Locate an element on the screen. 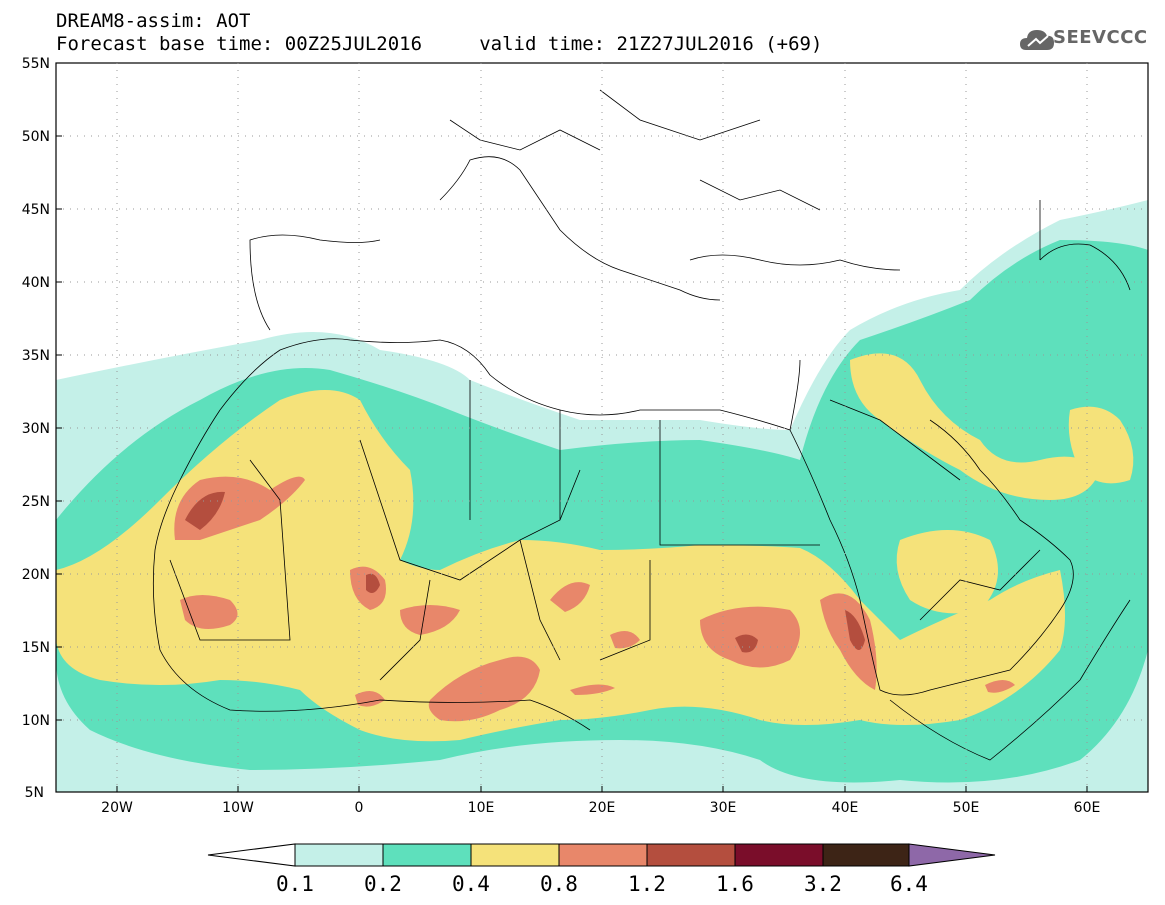  cloud-icon is located at coordinates (1037, 40).